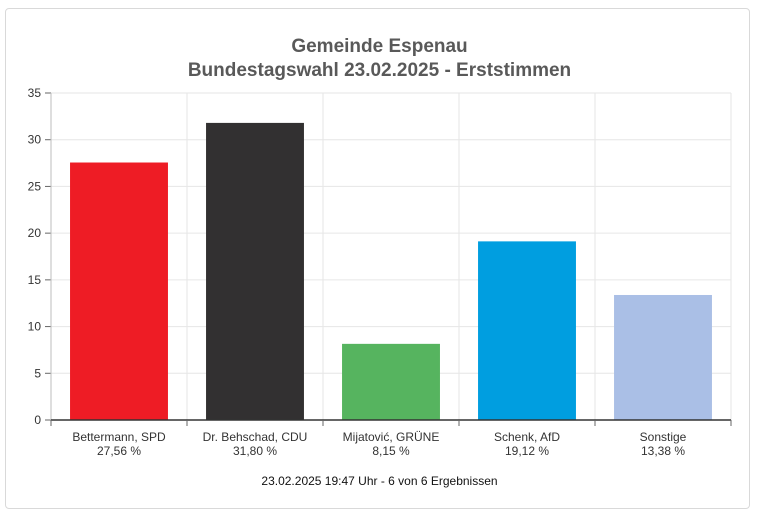 Image resolution: width=759 pixels, height=519 pixels. I want to click on chart-title: Gemeinde Espenau, so click(379, 46).